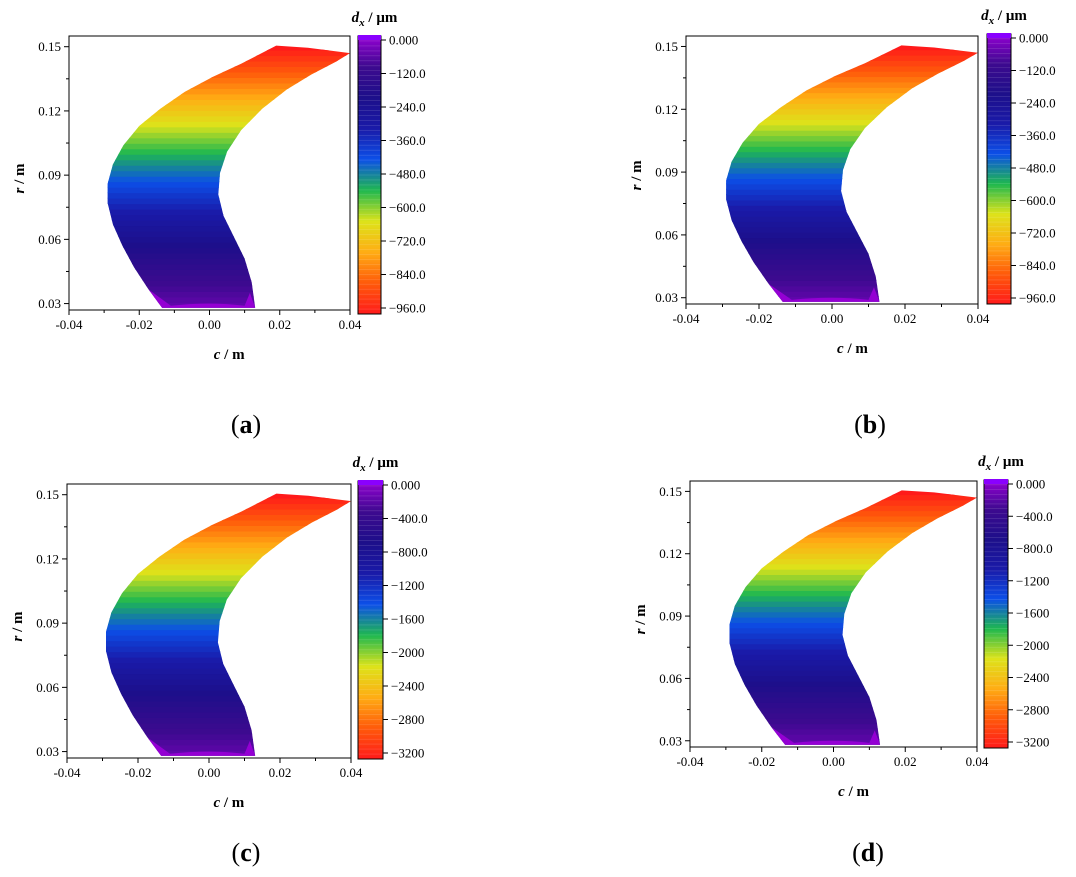  I want to click on colorbar-zero-band, so click(999, 35).